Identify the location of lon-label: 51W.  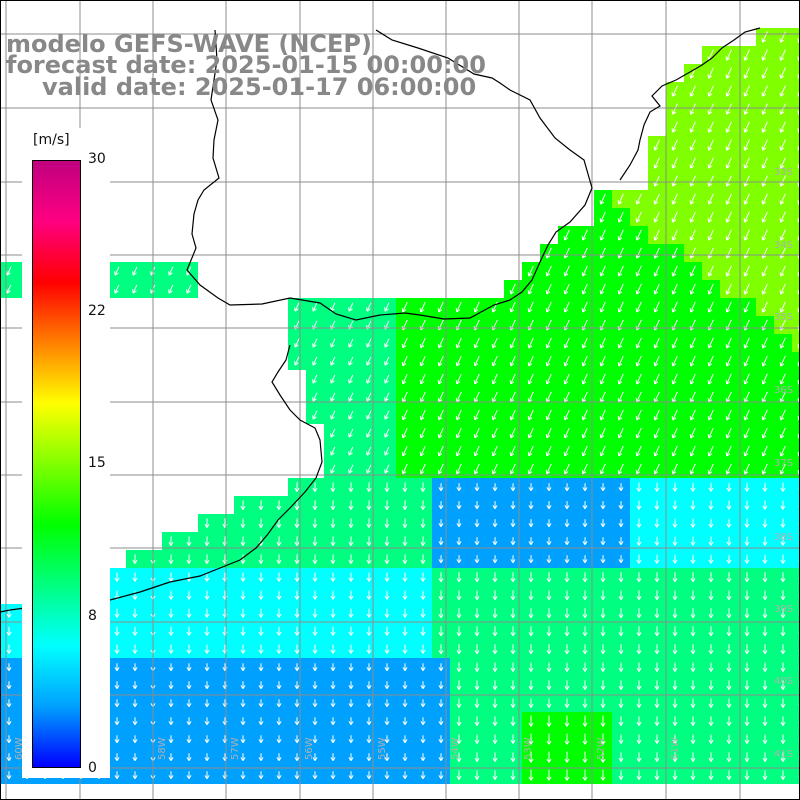
(675, 748).